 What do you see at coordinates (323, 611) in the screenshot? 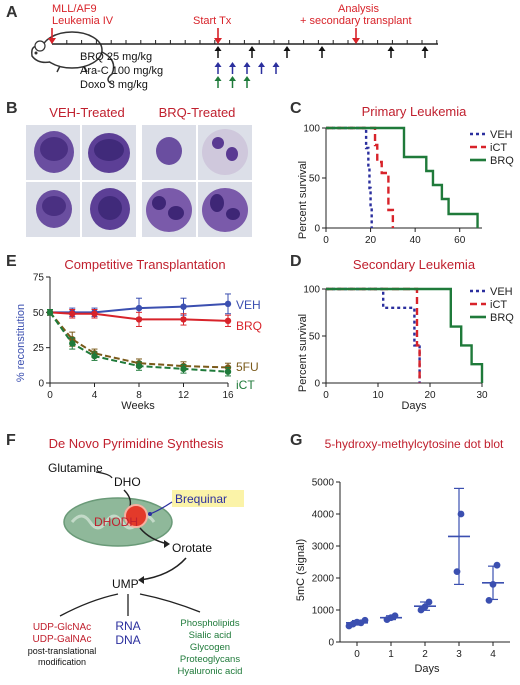
I see `y-tick-label: 1000` at bounding box center [323, 611].